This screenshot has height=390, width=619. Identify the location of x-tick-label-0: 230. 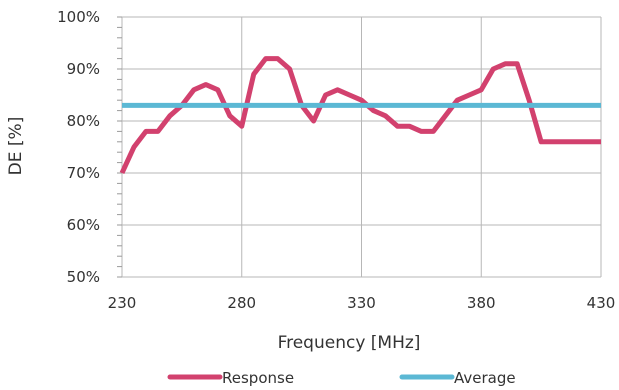
(122, 303).